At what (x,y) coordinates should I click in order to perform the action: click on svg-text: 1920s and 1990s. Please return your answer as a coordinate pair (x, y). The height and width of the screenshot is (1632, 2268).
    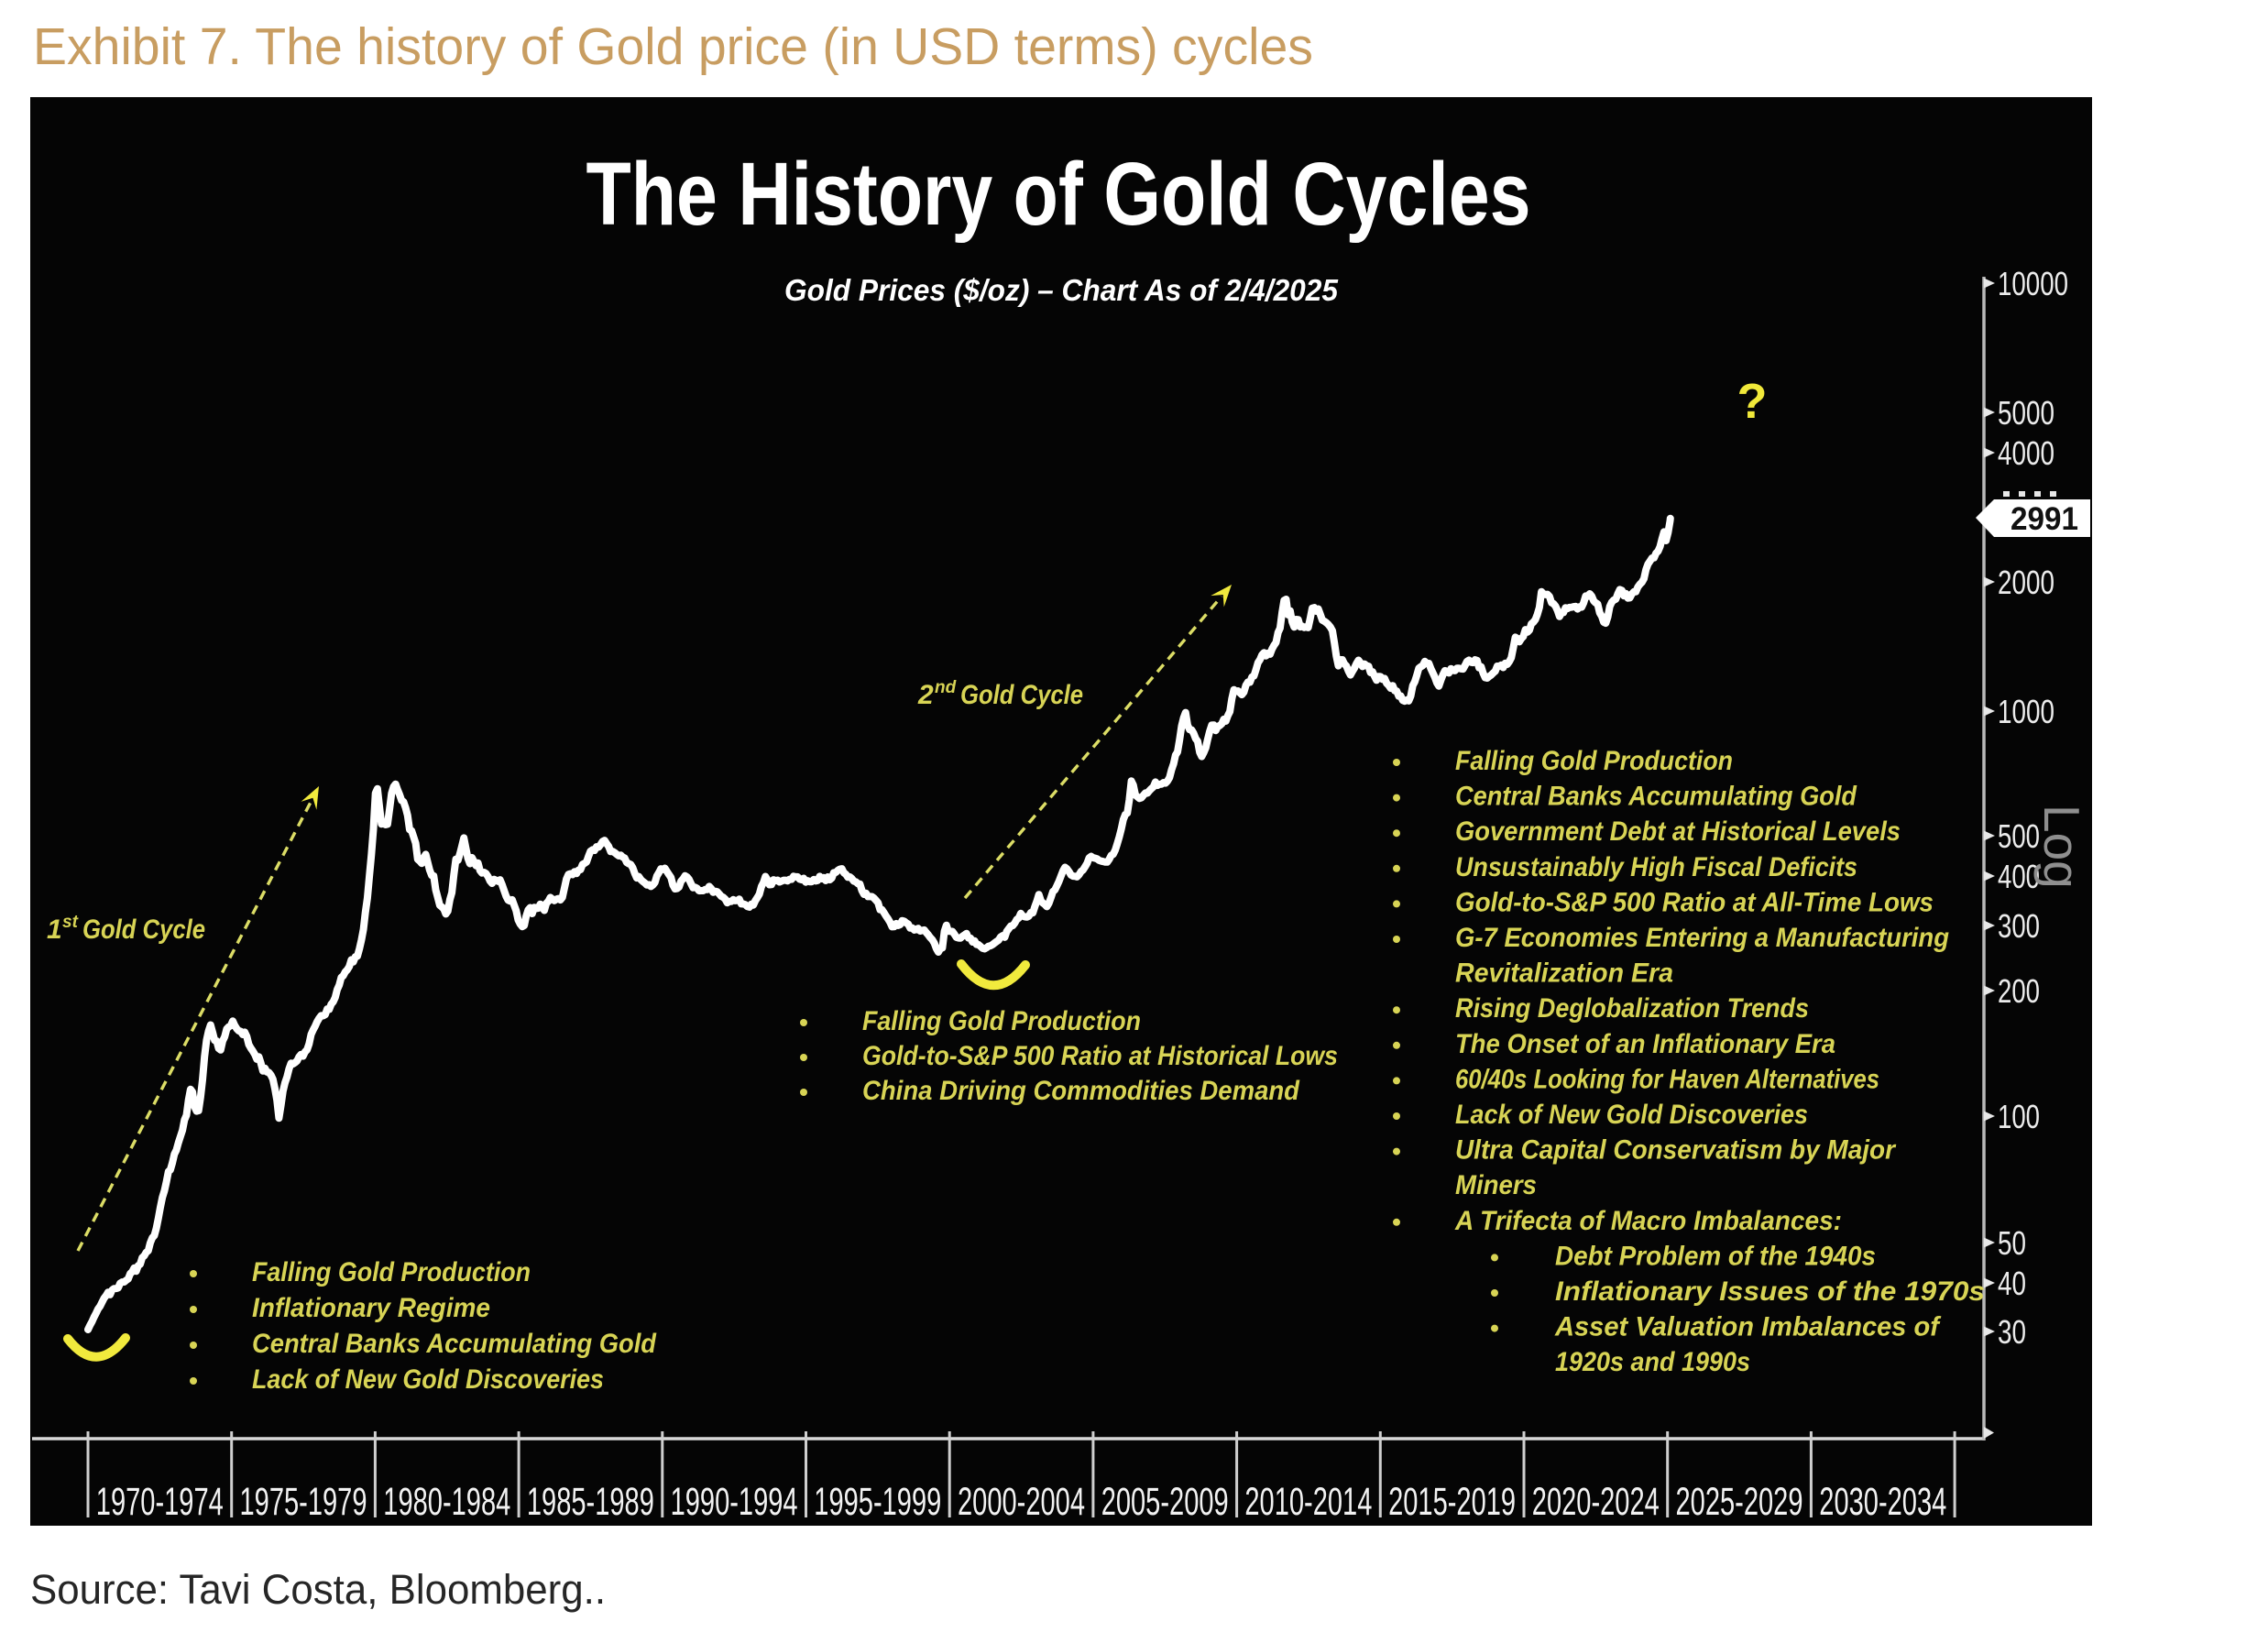
    Looking at the image, I should click on (1652, 1362).